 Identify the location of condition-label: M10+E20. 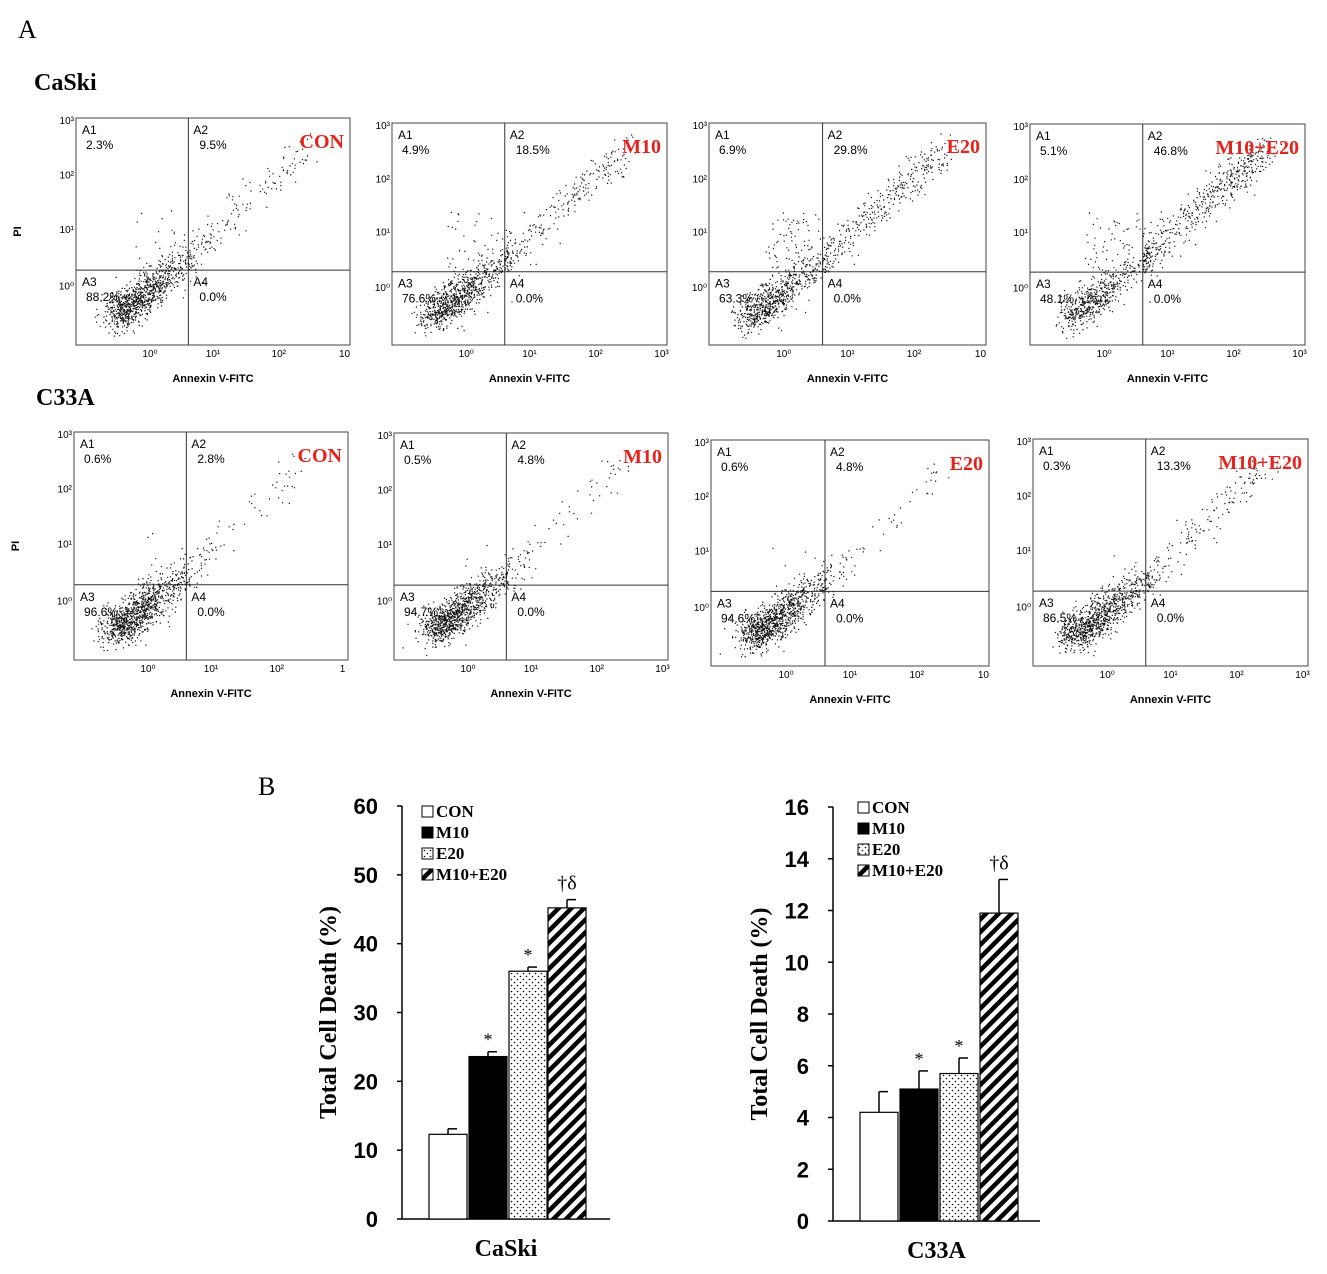
(1257, 148).